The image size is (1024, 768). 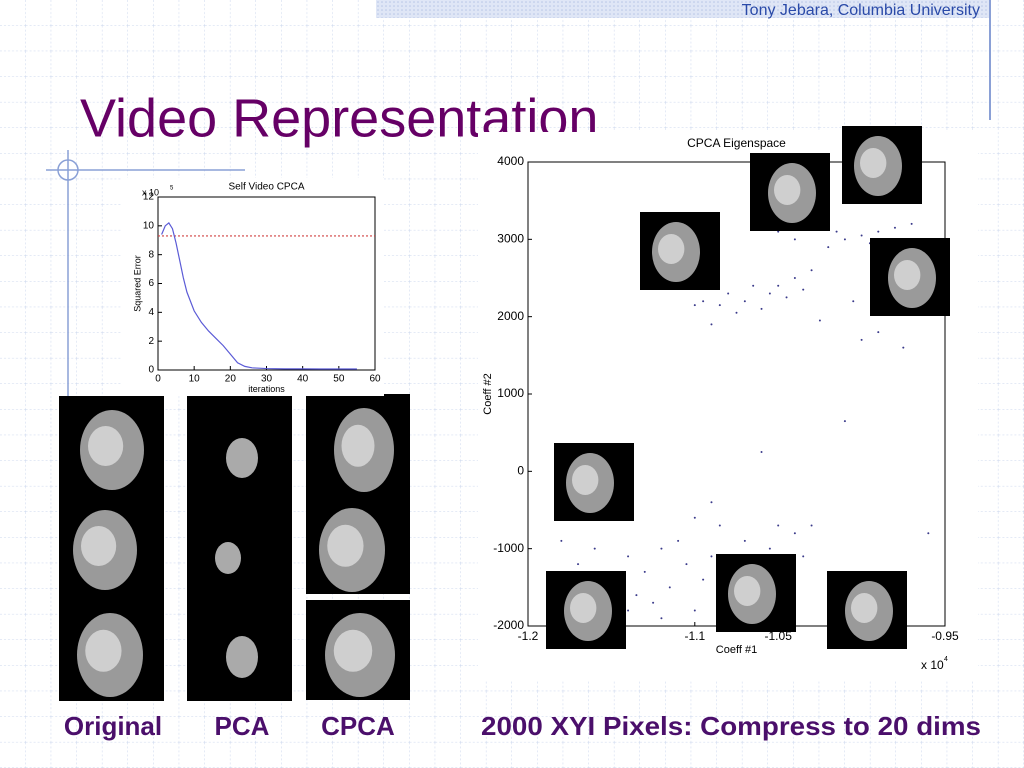 I want to click on x-tick-label: -1.2, so click(x=528, y=636).